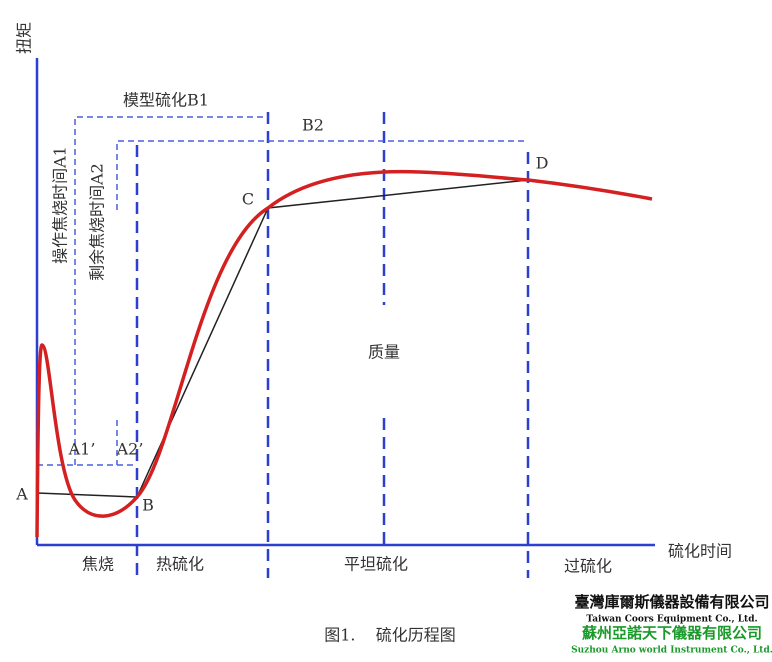  I want to click on company-name: Suzhou Arno world Instrument Co., Ltd., so click(671, 651).